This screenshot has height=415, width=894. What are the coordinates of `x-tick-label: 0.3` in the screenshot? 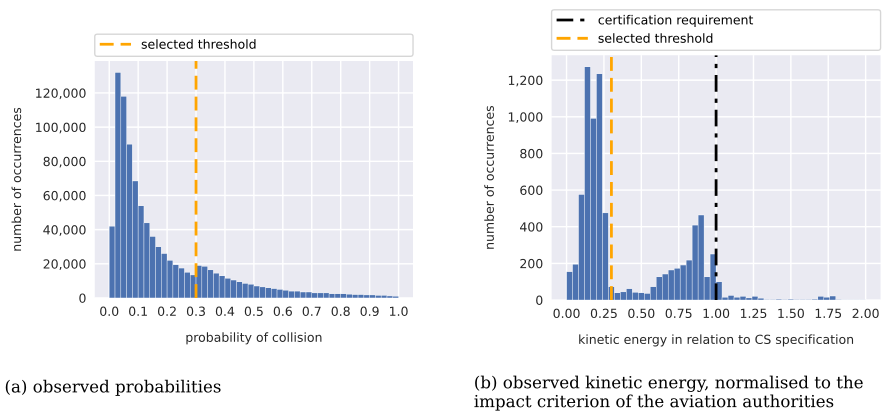 It's located at (195, 311).